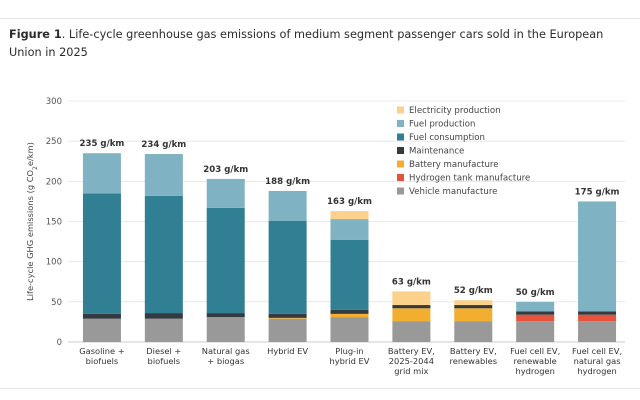 This screenshot has width=640, height=400. I want to click on category-label: renewable, so click(535, 361).